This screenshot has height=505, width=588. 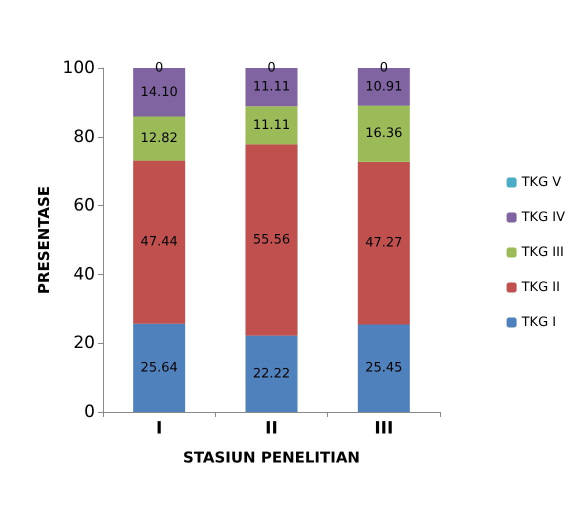 What do you see at coordinates (538, 322) in the screenshot?
I see `legend-label: TKG I` at bounding box center [538, 322].